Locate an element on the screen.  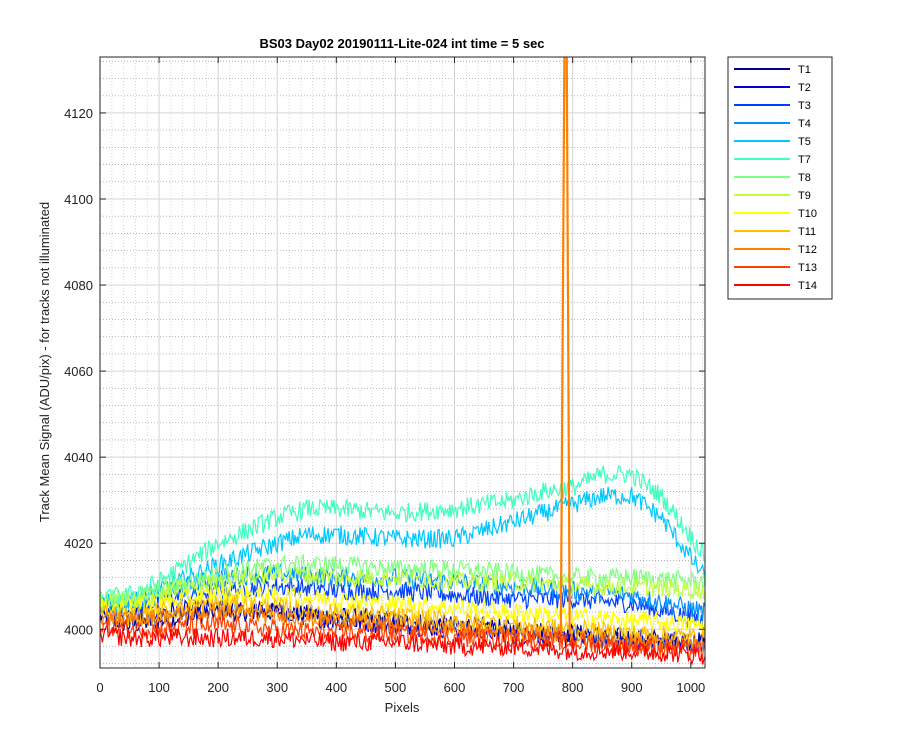
series-line-t10 is located at coordinates (402, 609).